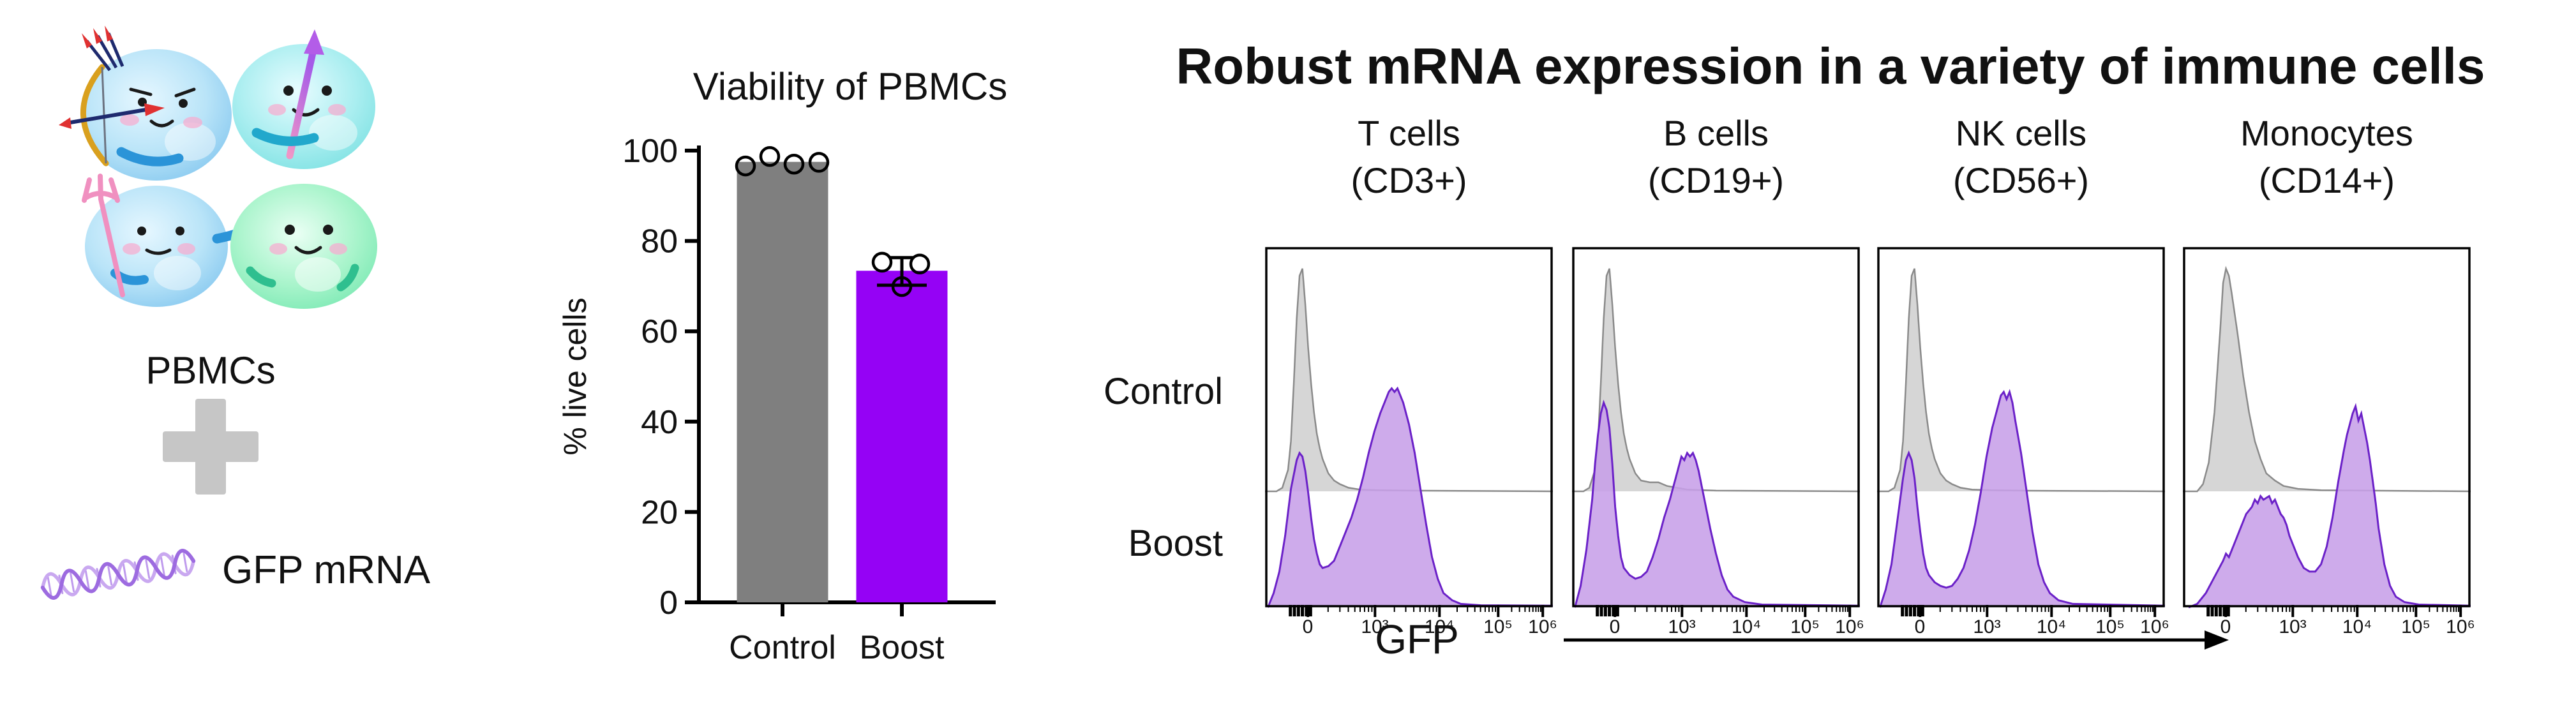 The image size is (2576, 707). What do you see at coordinates (1716, 180) in the screenshot?
I see `cell-marker-label: (CD19+)` at bounding box center [1716, 180].